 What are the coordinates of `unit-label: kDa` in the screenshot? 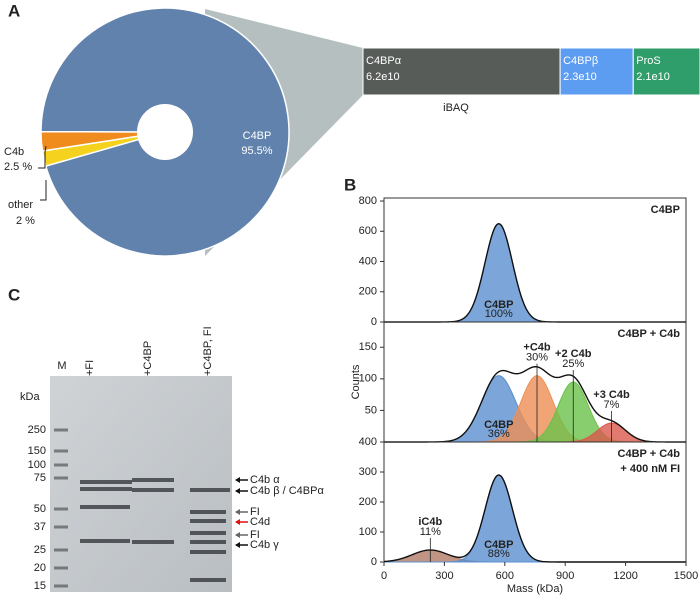 It's located at (30, 397).